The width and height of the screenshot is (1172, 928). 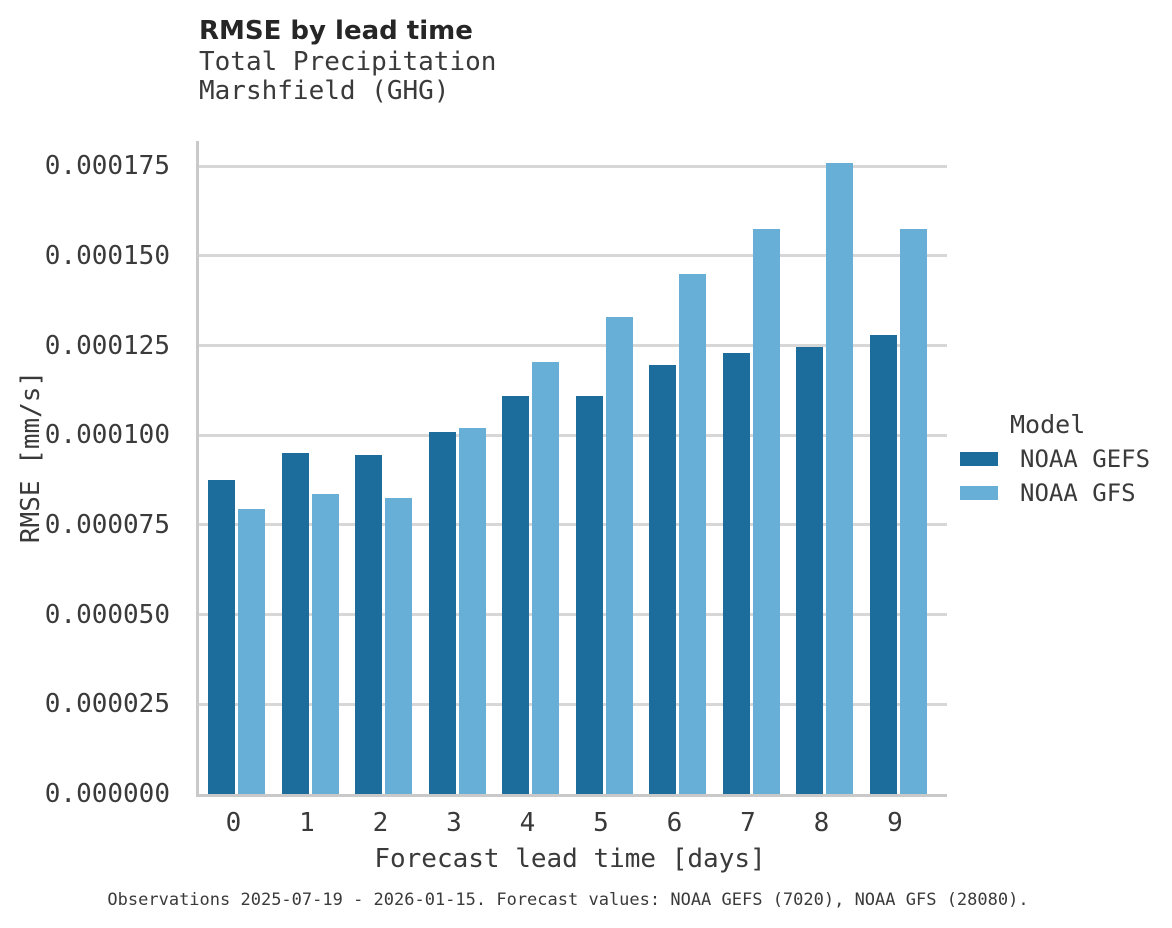 What do you see at coordinates (307, 823) in the screenshot?
I see `x-tick-label: 1` at bounding box center [307, 823].